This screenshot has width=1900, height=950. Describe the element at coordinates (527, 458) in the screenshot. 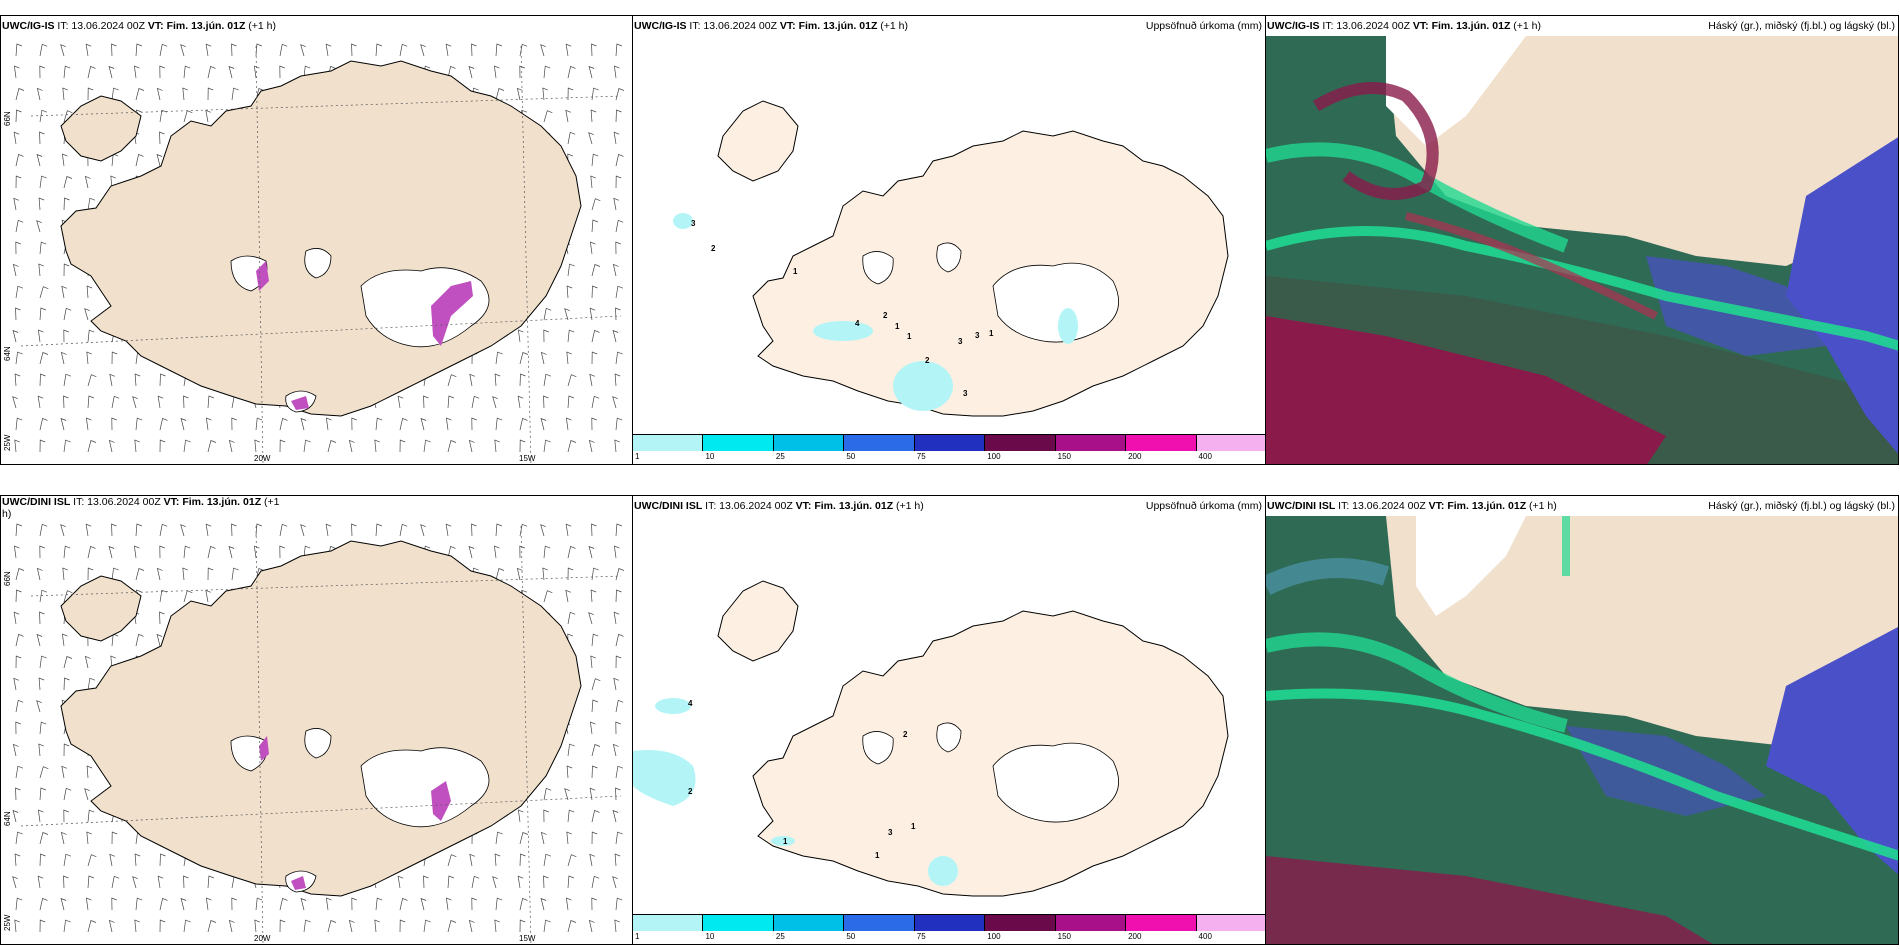

I see `lon-label-15: 15W` at that location.